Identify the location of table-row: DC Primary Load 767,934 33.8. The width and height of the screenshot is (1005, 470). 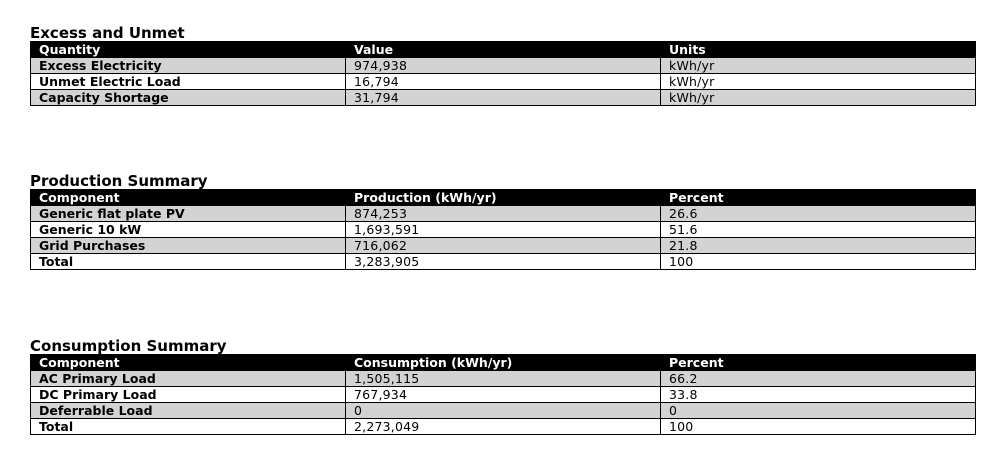
(503, 394).